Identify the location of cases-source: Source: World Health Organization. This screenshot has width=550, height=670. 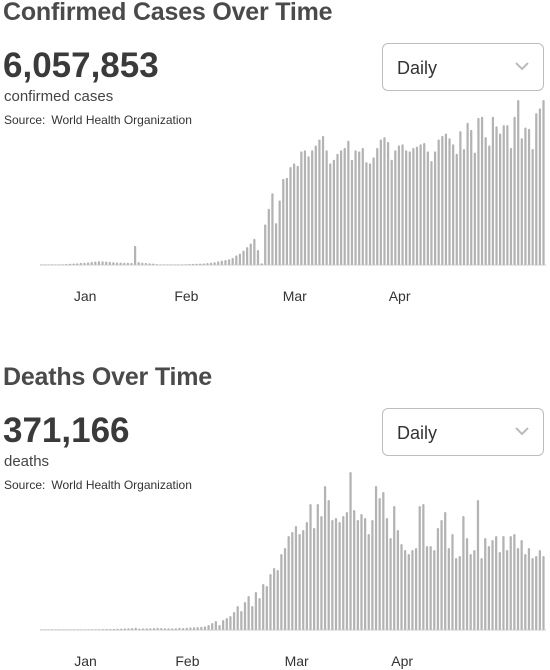
(98, 120).